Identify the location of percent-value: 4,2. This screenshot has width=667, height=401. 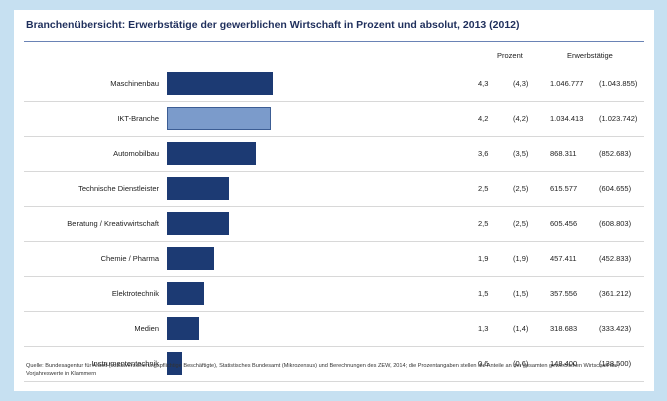
(483, 118).